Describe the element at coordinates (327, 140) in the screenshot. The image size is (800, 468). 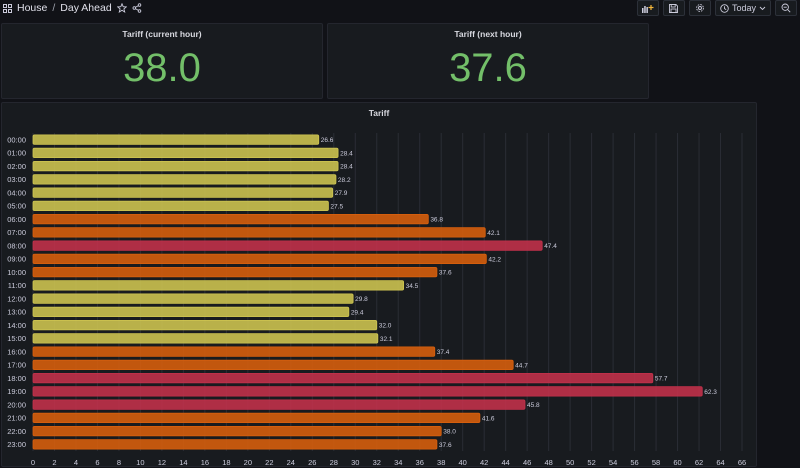
I see `bar-value-label: 26.6` at that location.